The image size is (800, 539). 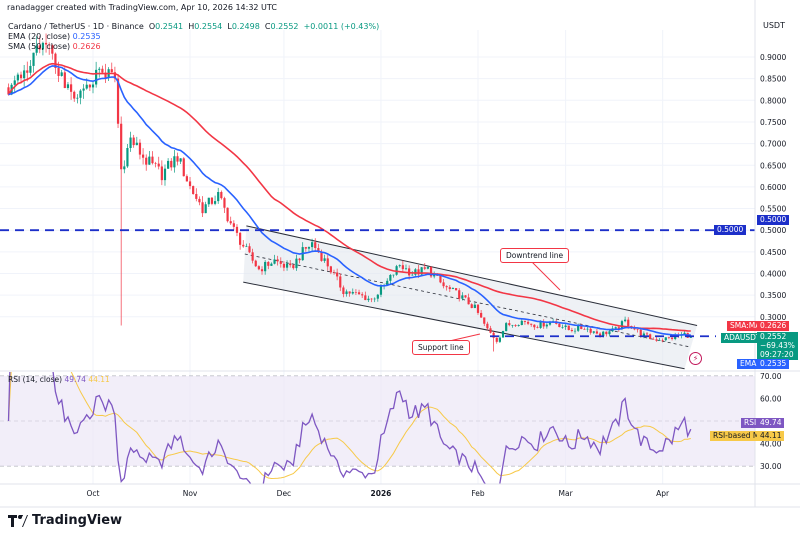 I want to click on lightning-icon: ⚡, so click(x=695, y=358).